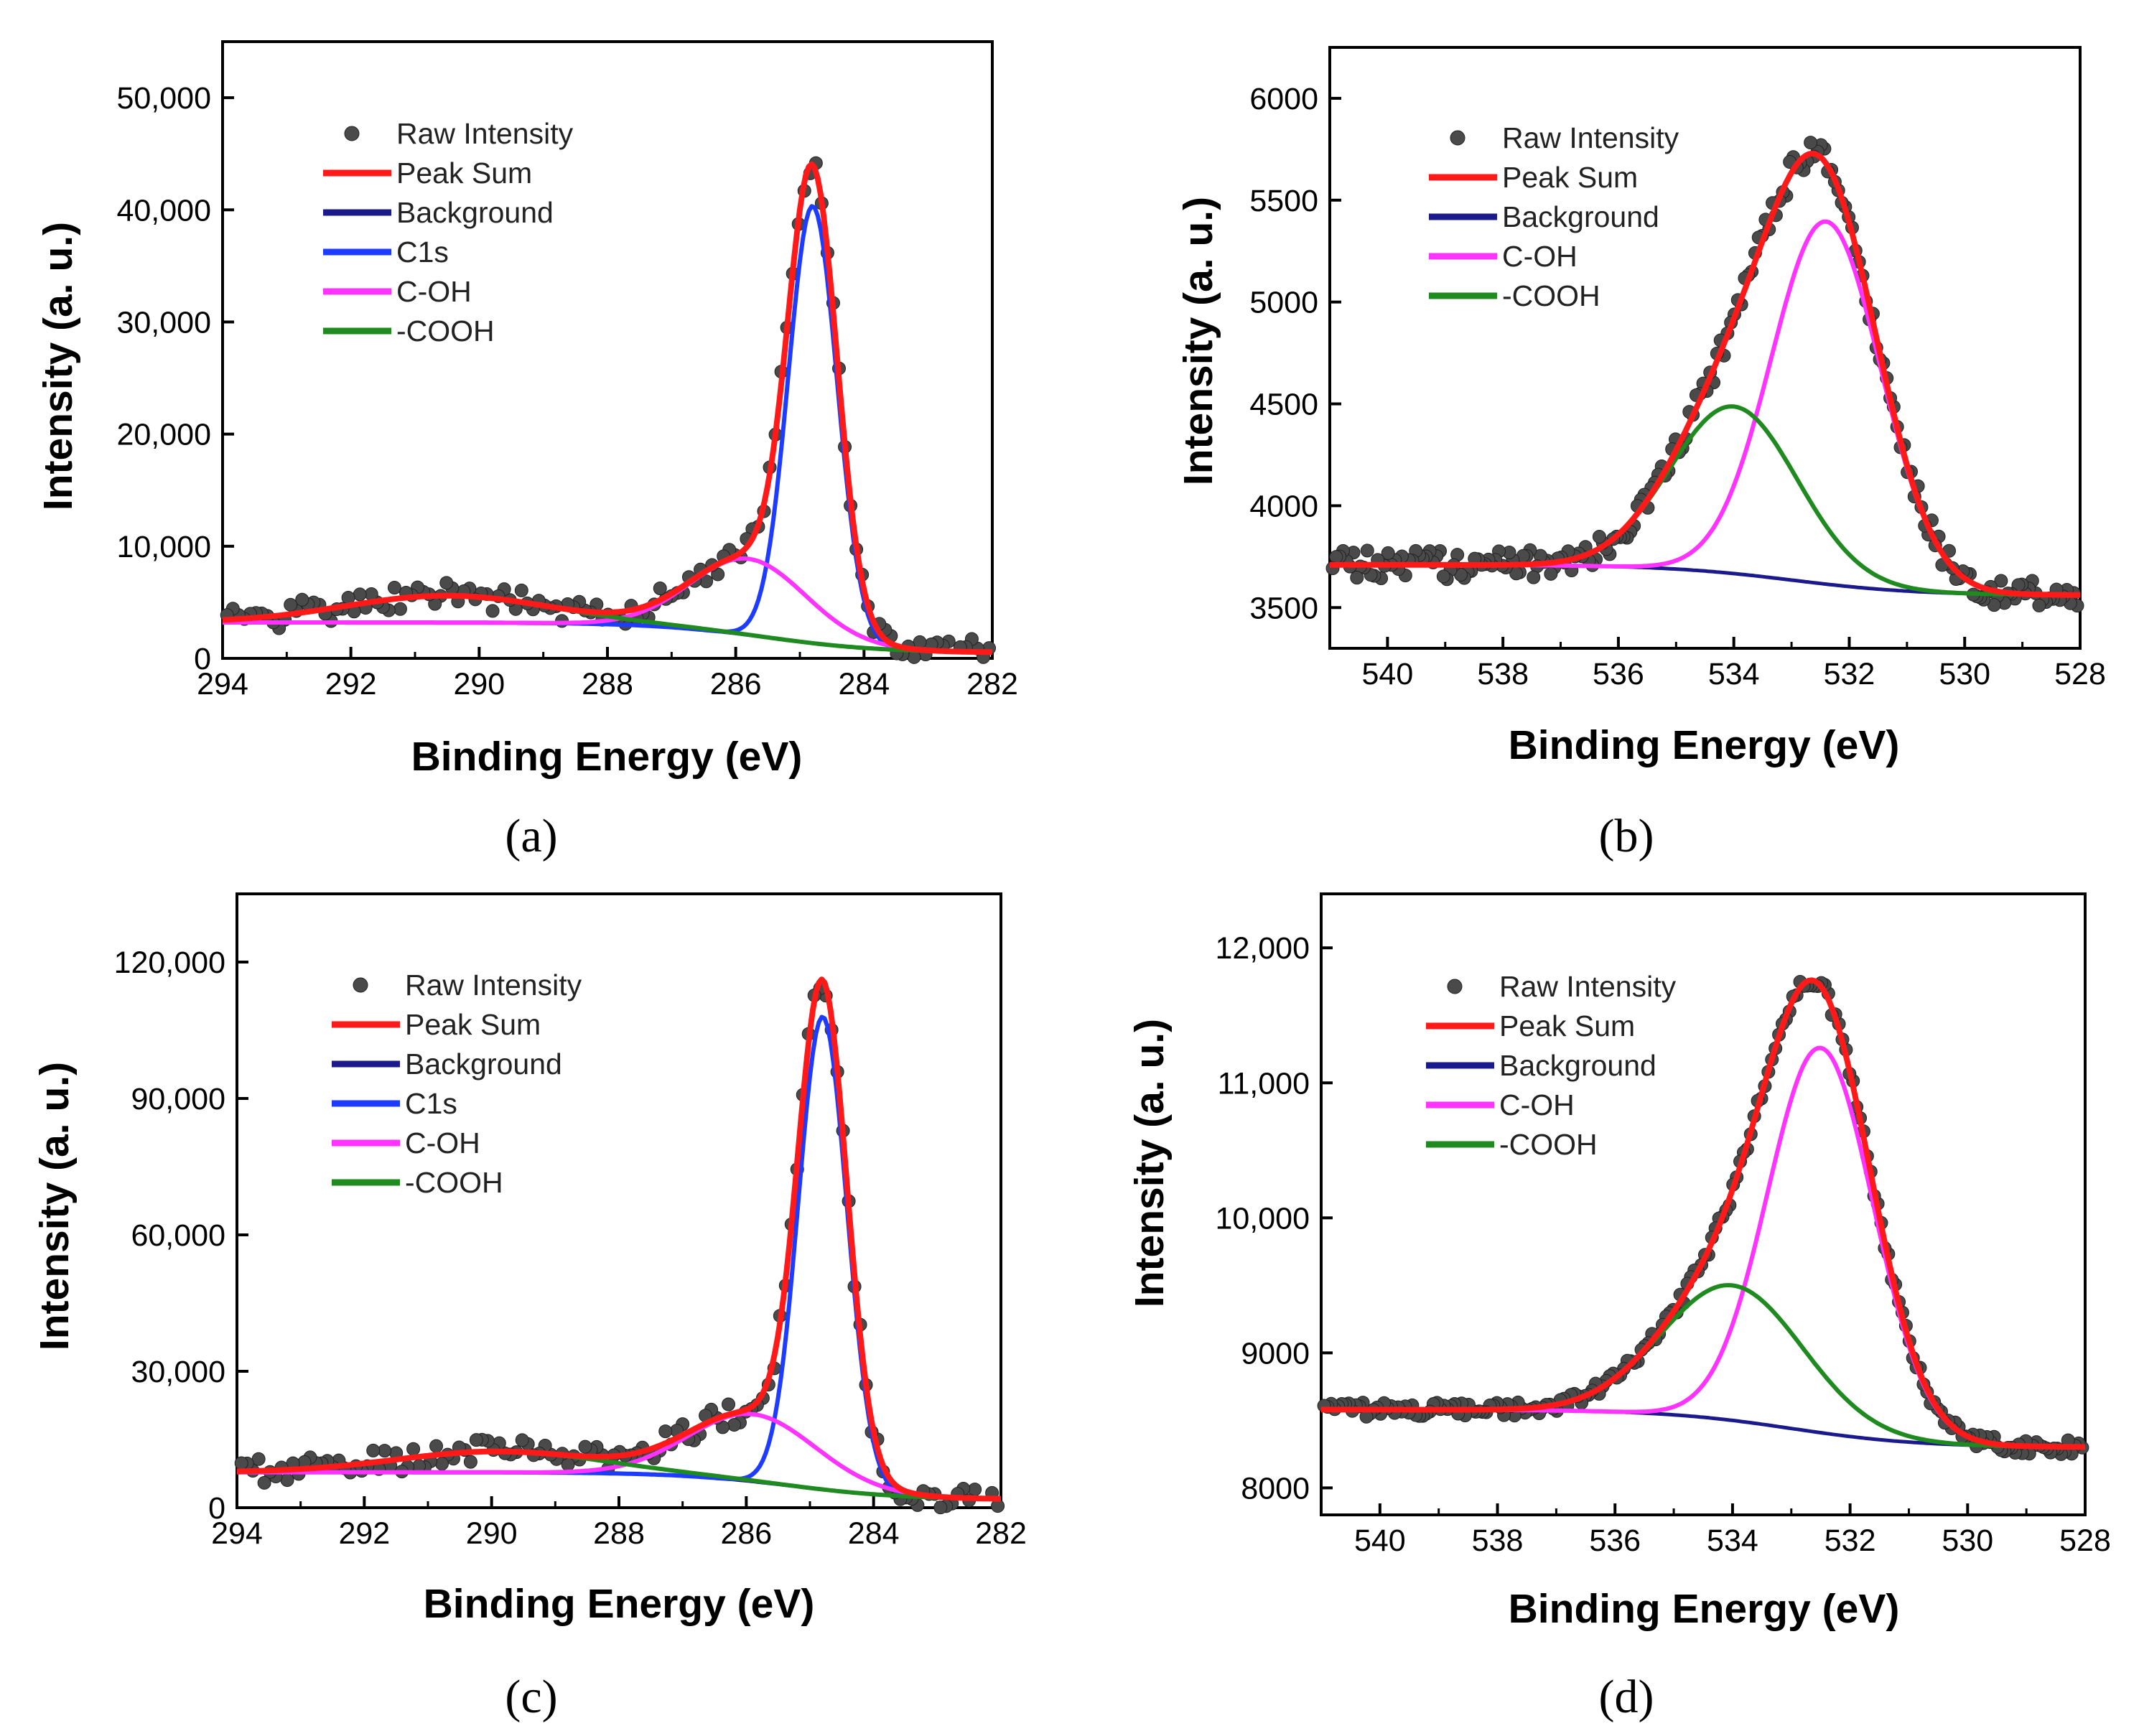 Image resolution: width=2139 pixels, height=1736 pixels. I want to click on legend-label: C1s, so click(431, 1103).